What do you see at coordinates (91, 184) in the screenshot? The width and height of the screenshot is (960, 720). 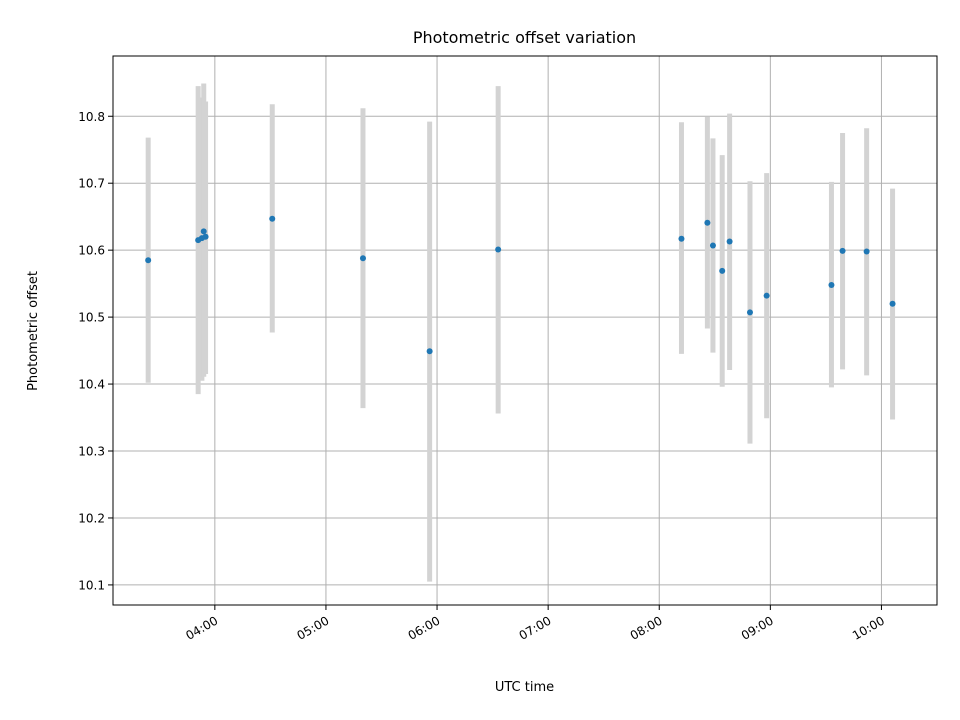 I see `y-tick-label: 10.7` at bounding box center [91, 184].